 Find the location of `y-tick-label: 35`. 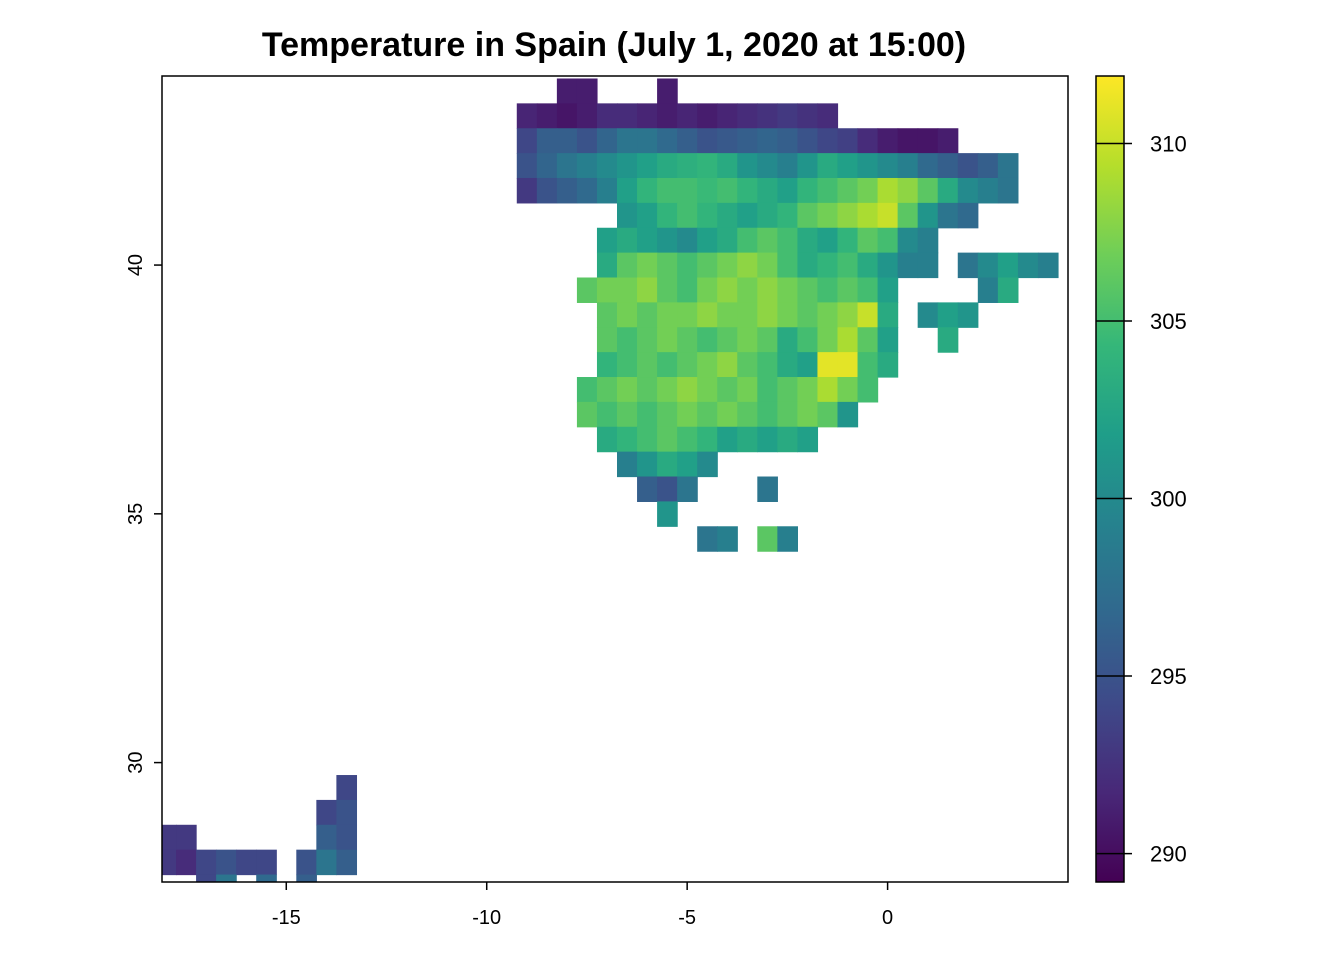

y-tick-label: 35 is located at coordinates (136, 514).